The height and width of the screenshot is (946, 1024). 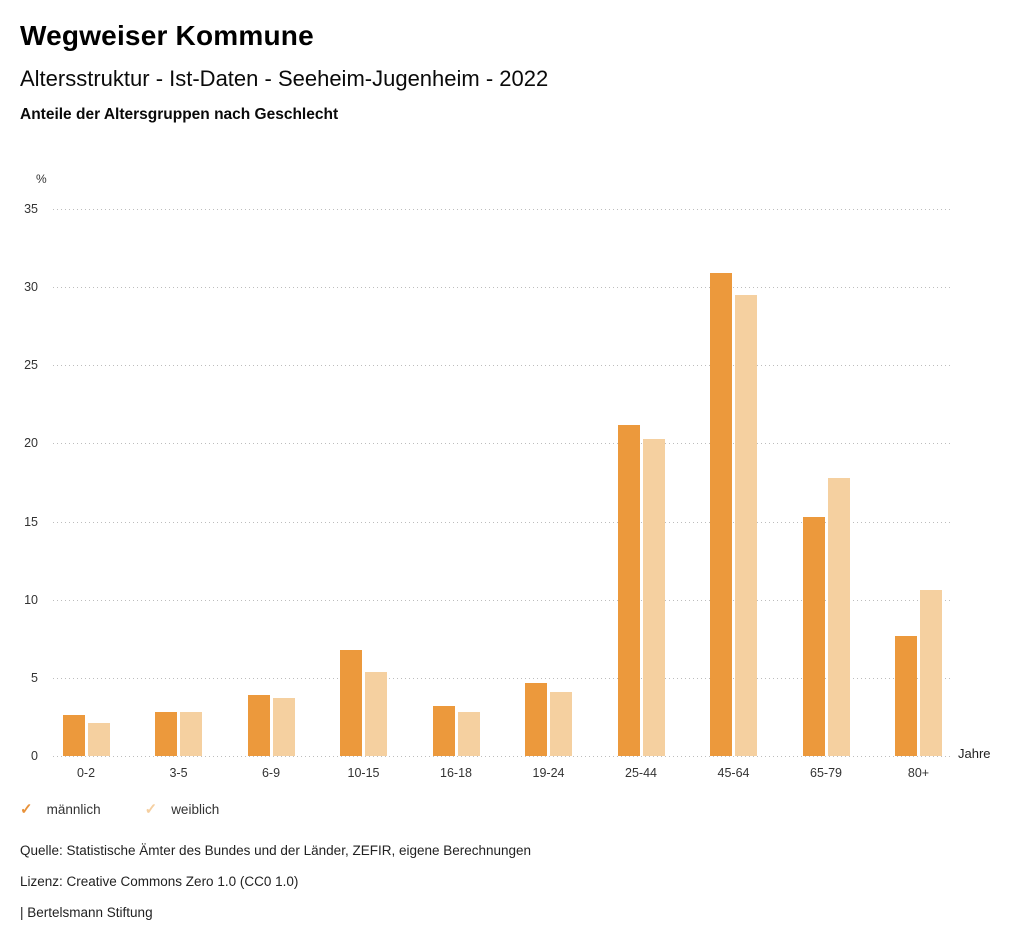 I want to click on x-category-45-64: 45-64, so click(x=733, y=773).